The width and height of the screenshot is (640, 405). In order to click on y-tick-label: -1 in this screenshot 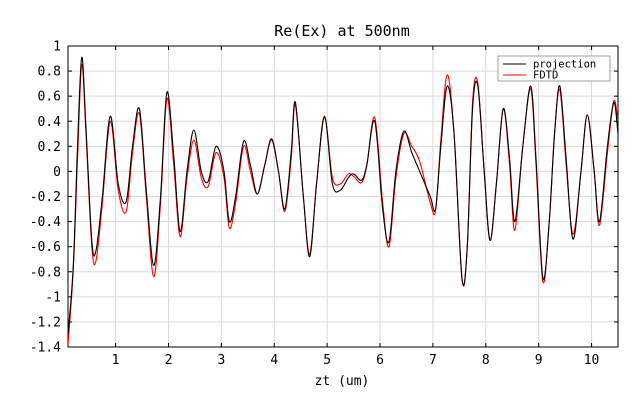, I will do `click(53, 297)`.